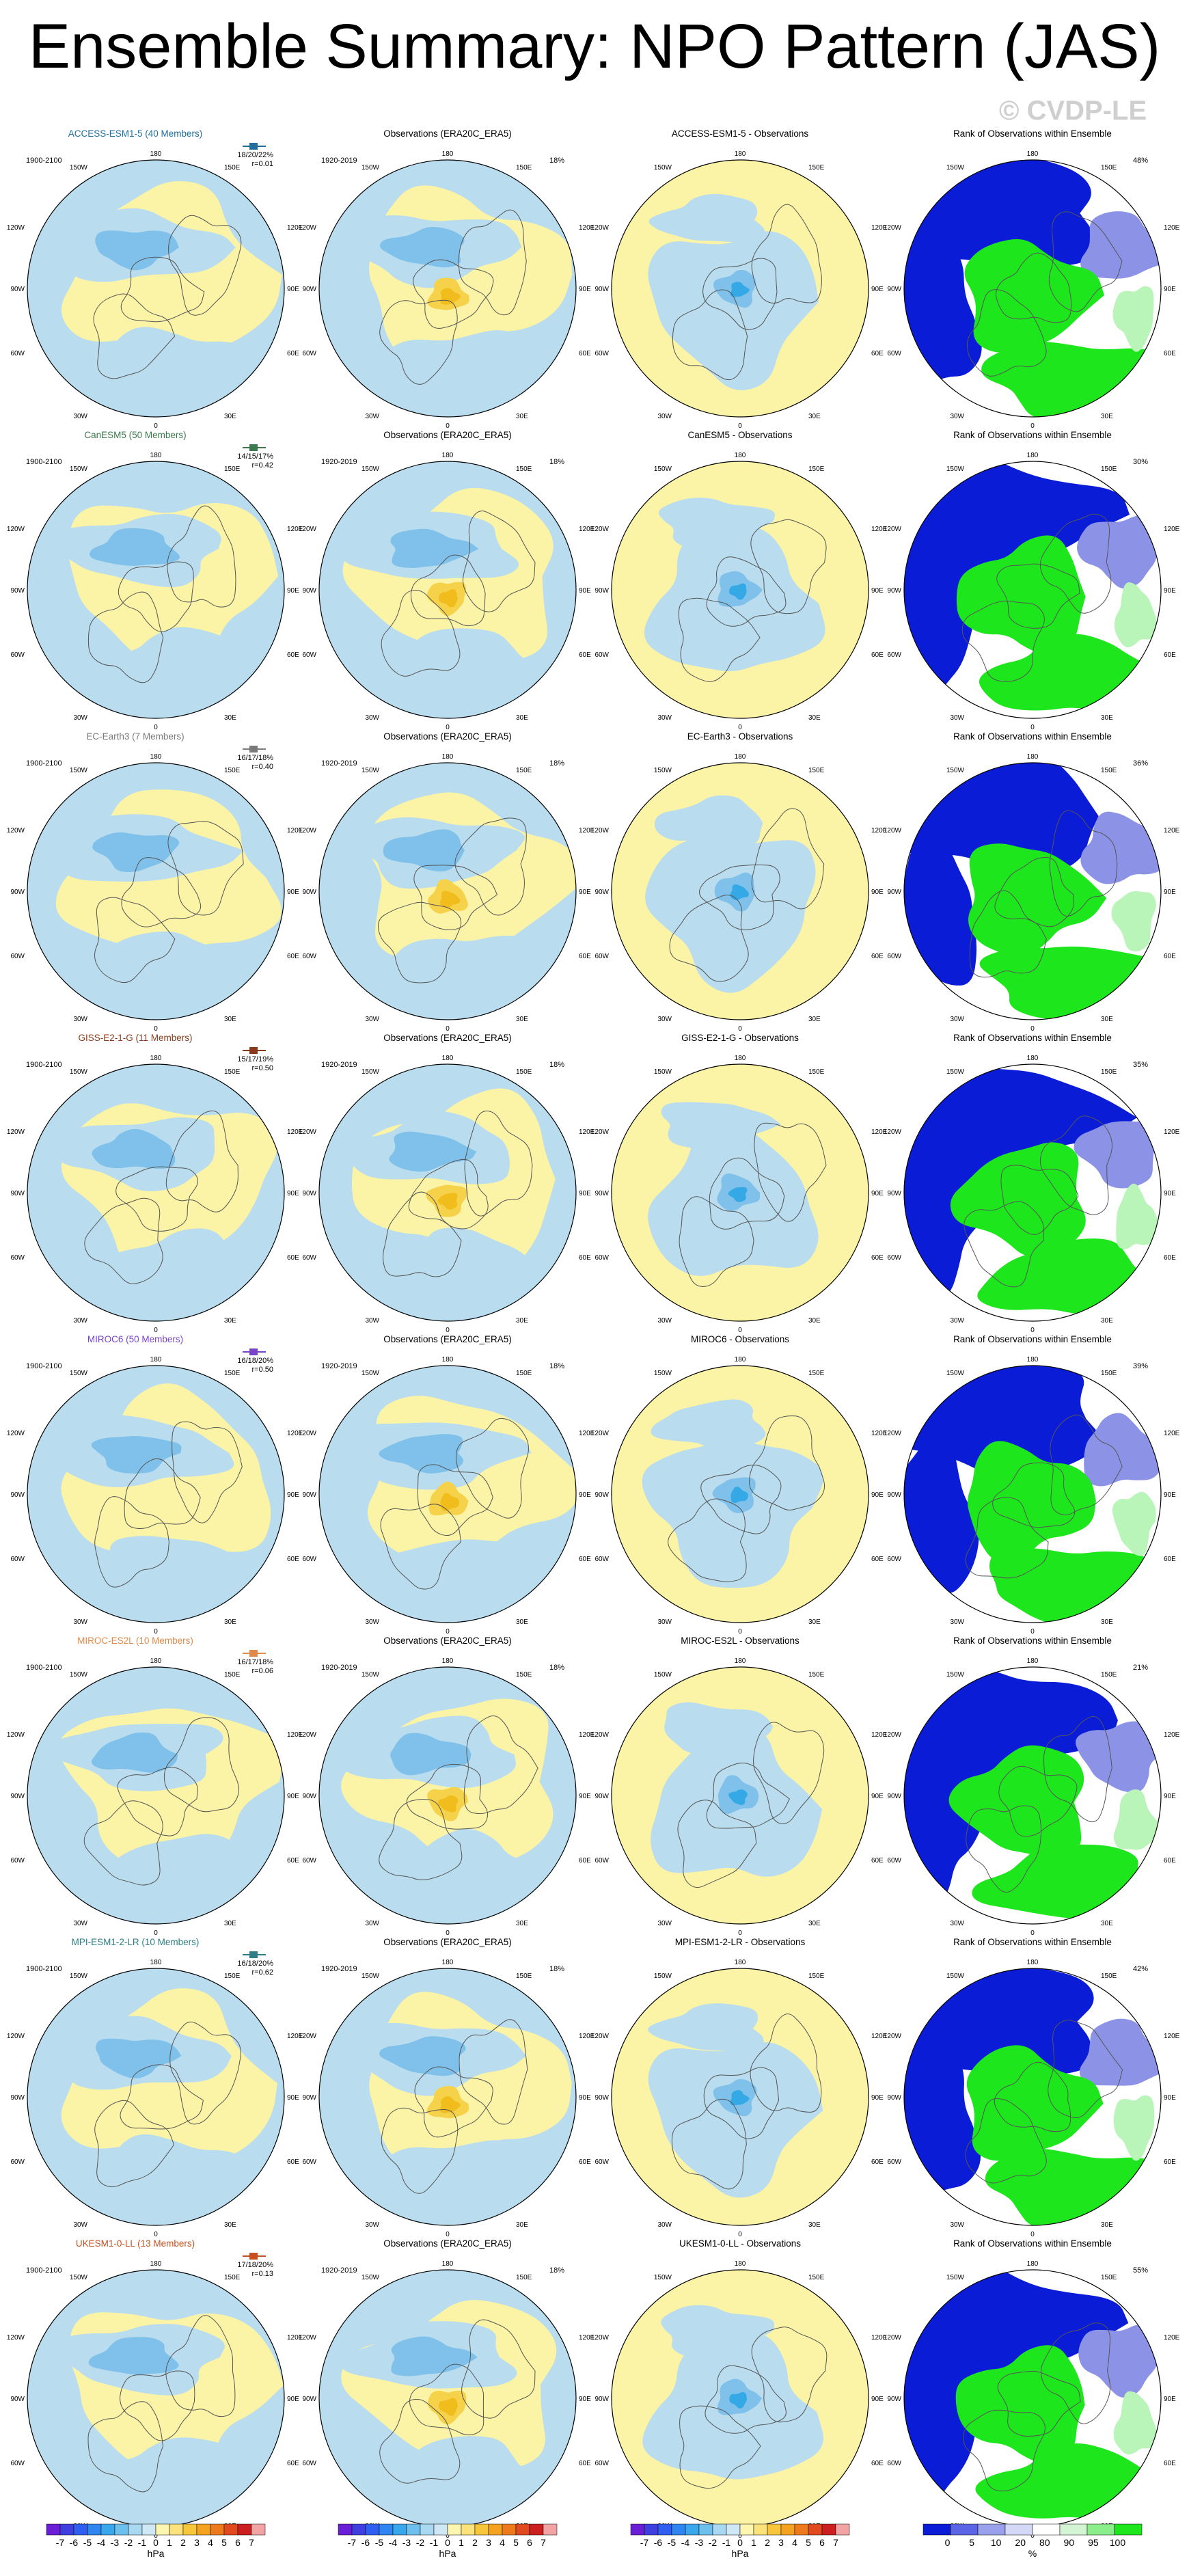 Image resolution: width=1189 pixels, height=2576 pixels. I want to click on obs-period: 1920-2019, so click(339, 2270).